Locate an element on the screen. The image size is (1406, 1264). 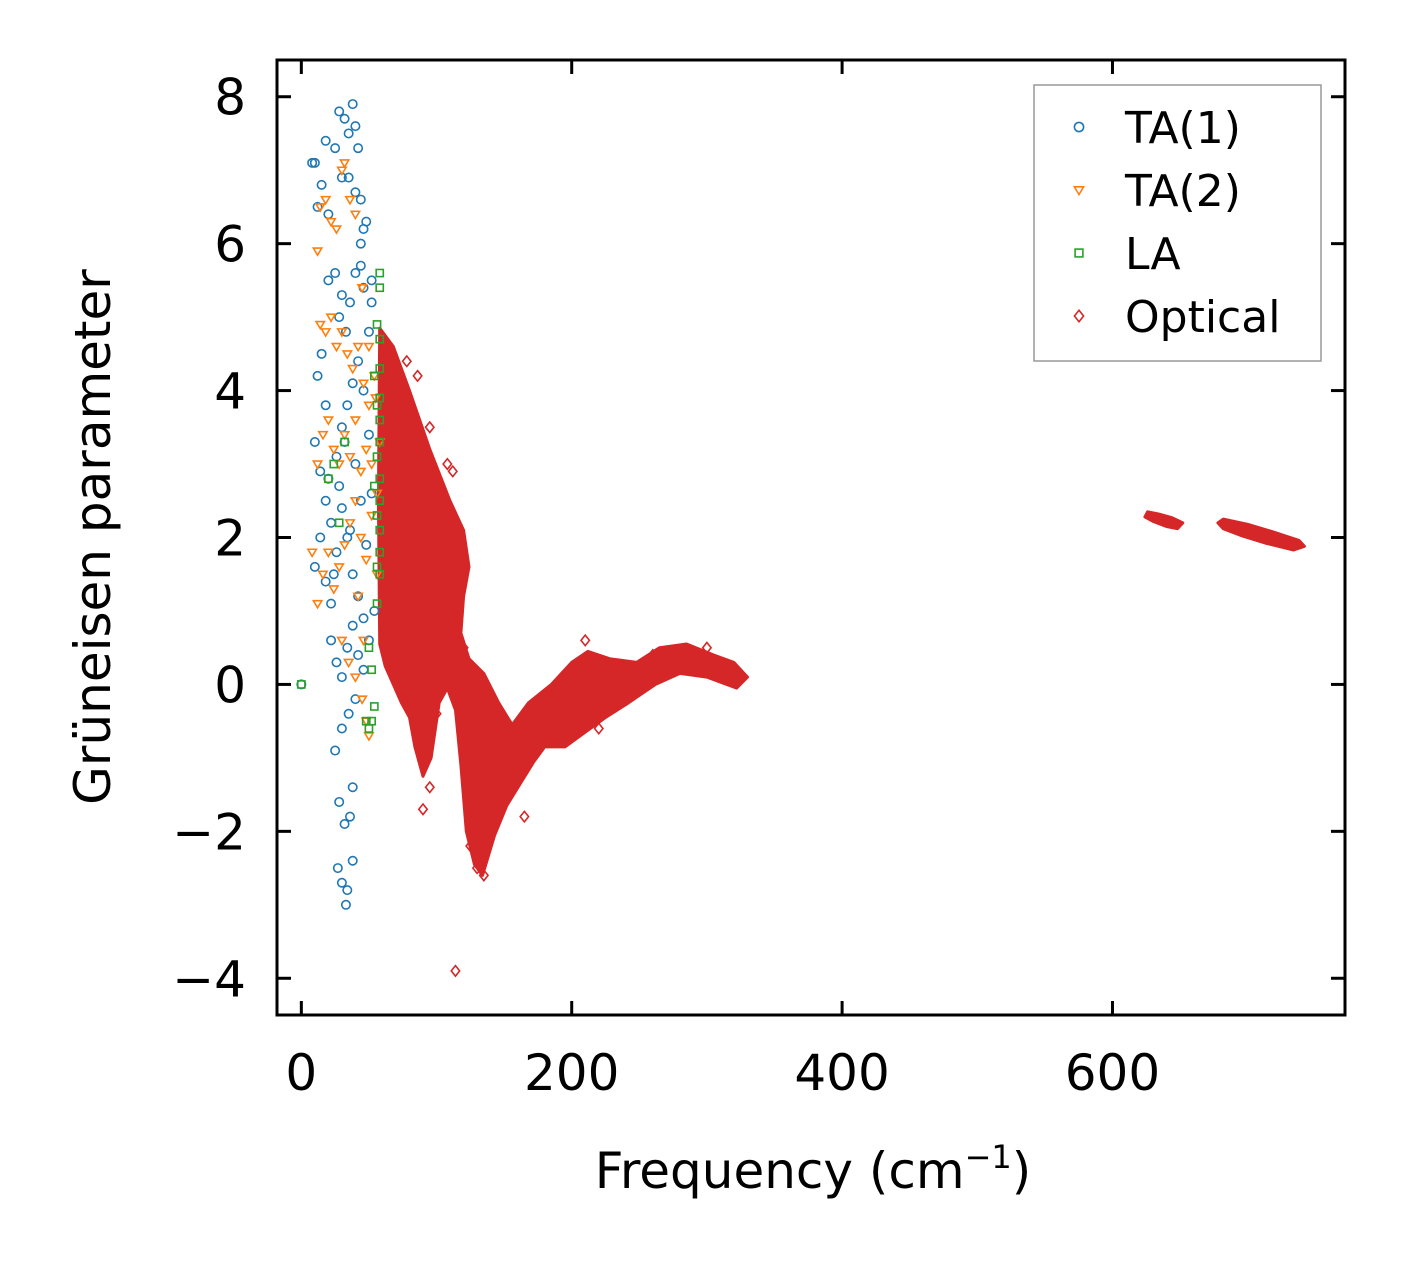
legend-items: TA(1) TA(2) LA Optical is located at coordinates (1176, 223).